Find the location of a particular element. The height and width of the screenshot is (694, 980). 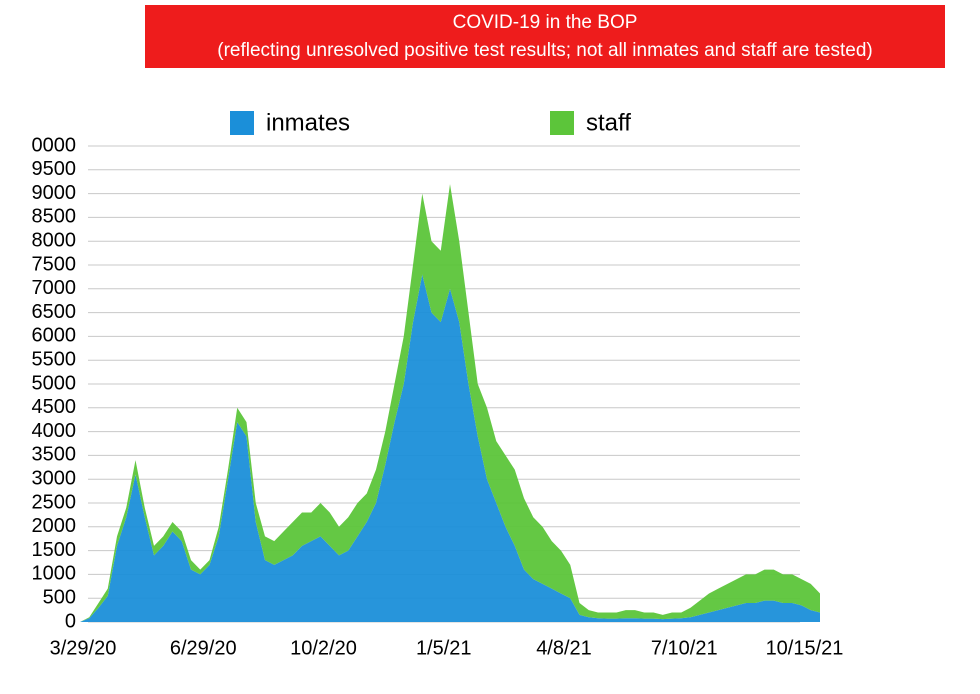

y-tick-label: 5500 is located at coordinates (54, 359).